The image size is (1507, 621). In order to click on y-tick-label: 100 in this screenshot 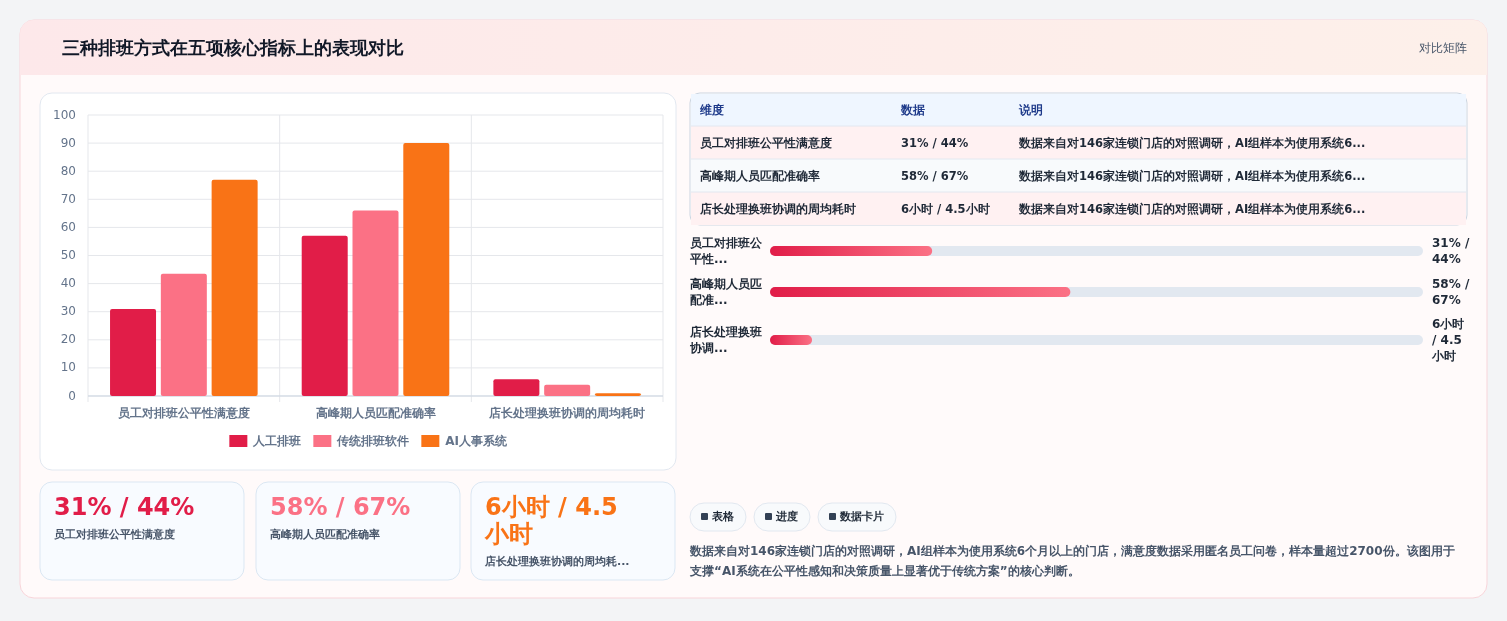, I will do `click(64, 114)`.